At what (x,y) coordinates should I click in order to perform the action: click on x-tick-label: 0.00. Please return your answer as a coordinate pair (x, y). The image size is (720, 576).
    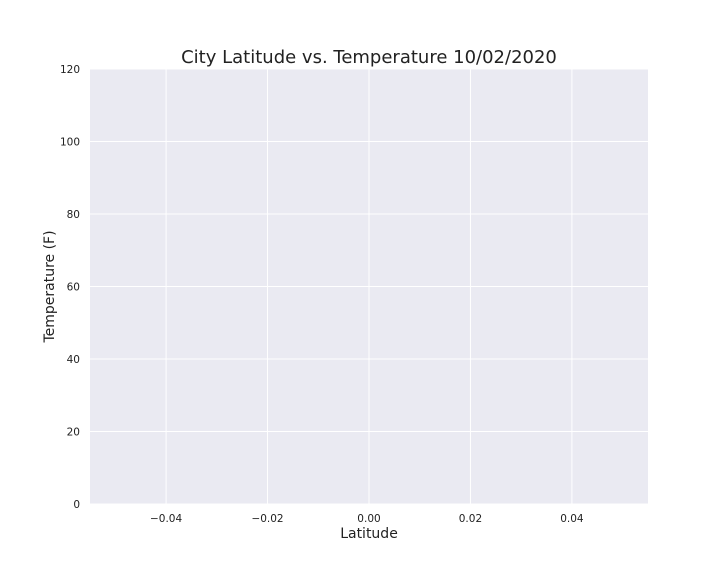
    Looking at the image, I should click on (368, 519).